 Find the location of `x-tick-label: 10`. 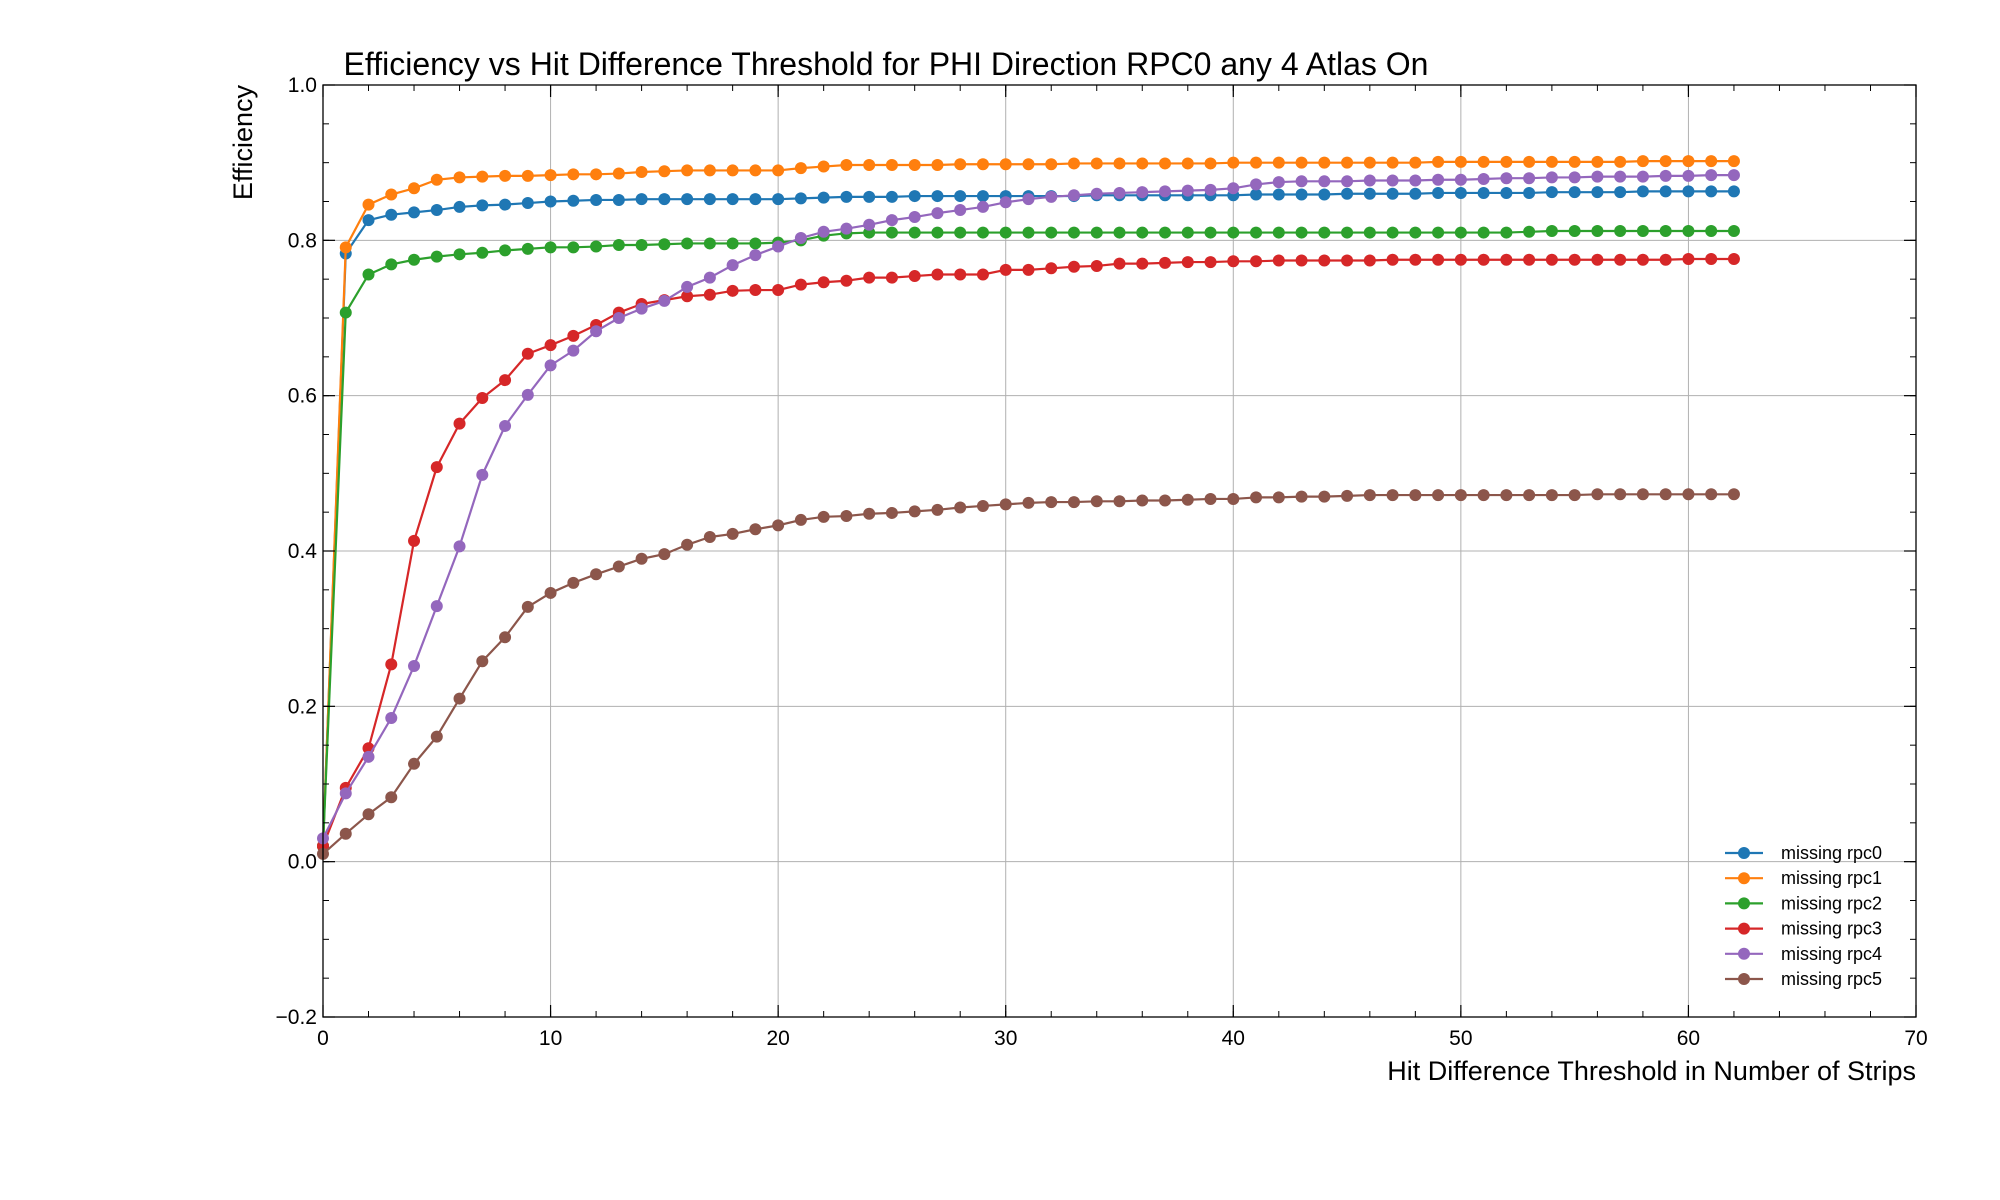

x-tick-label: 10 is located at coordinates (550, 1038).